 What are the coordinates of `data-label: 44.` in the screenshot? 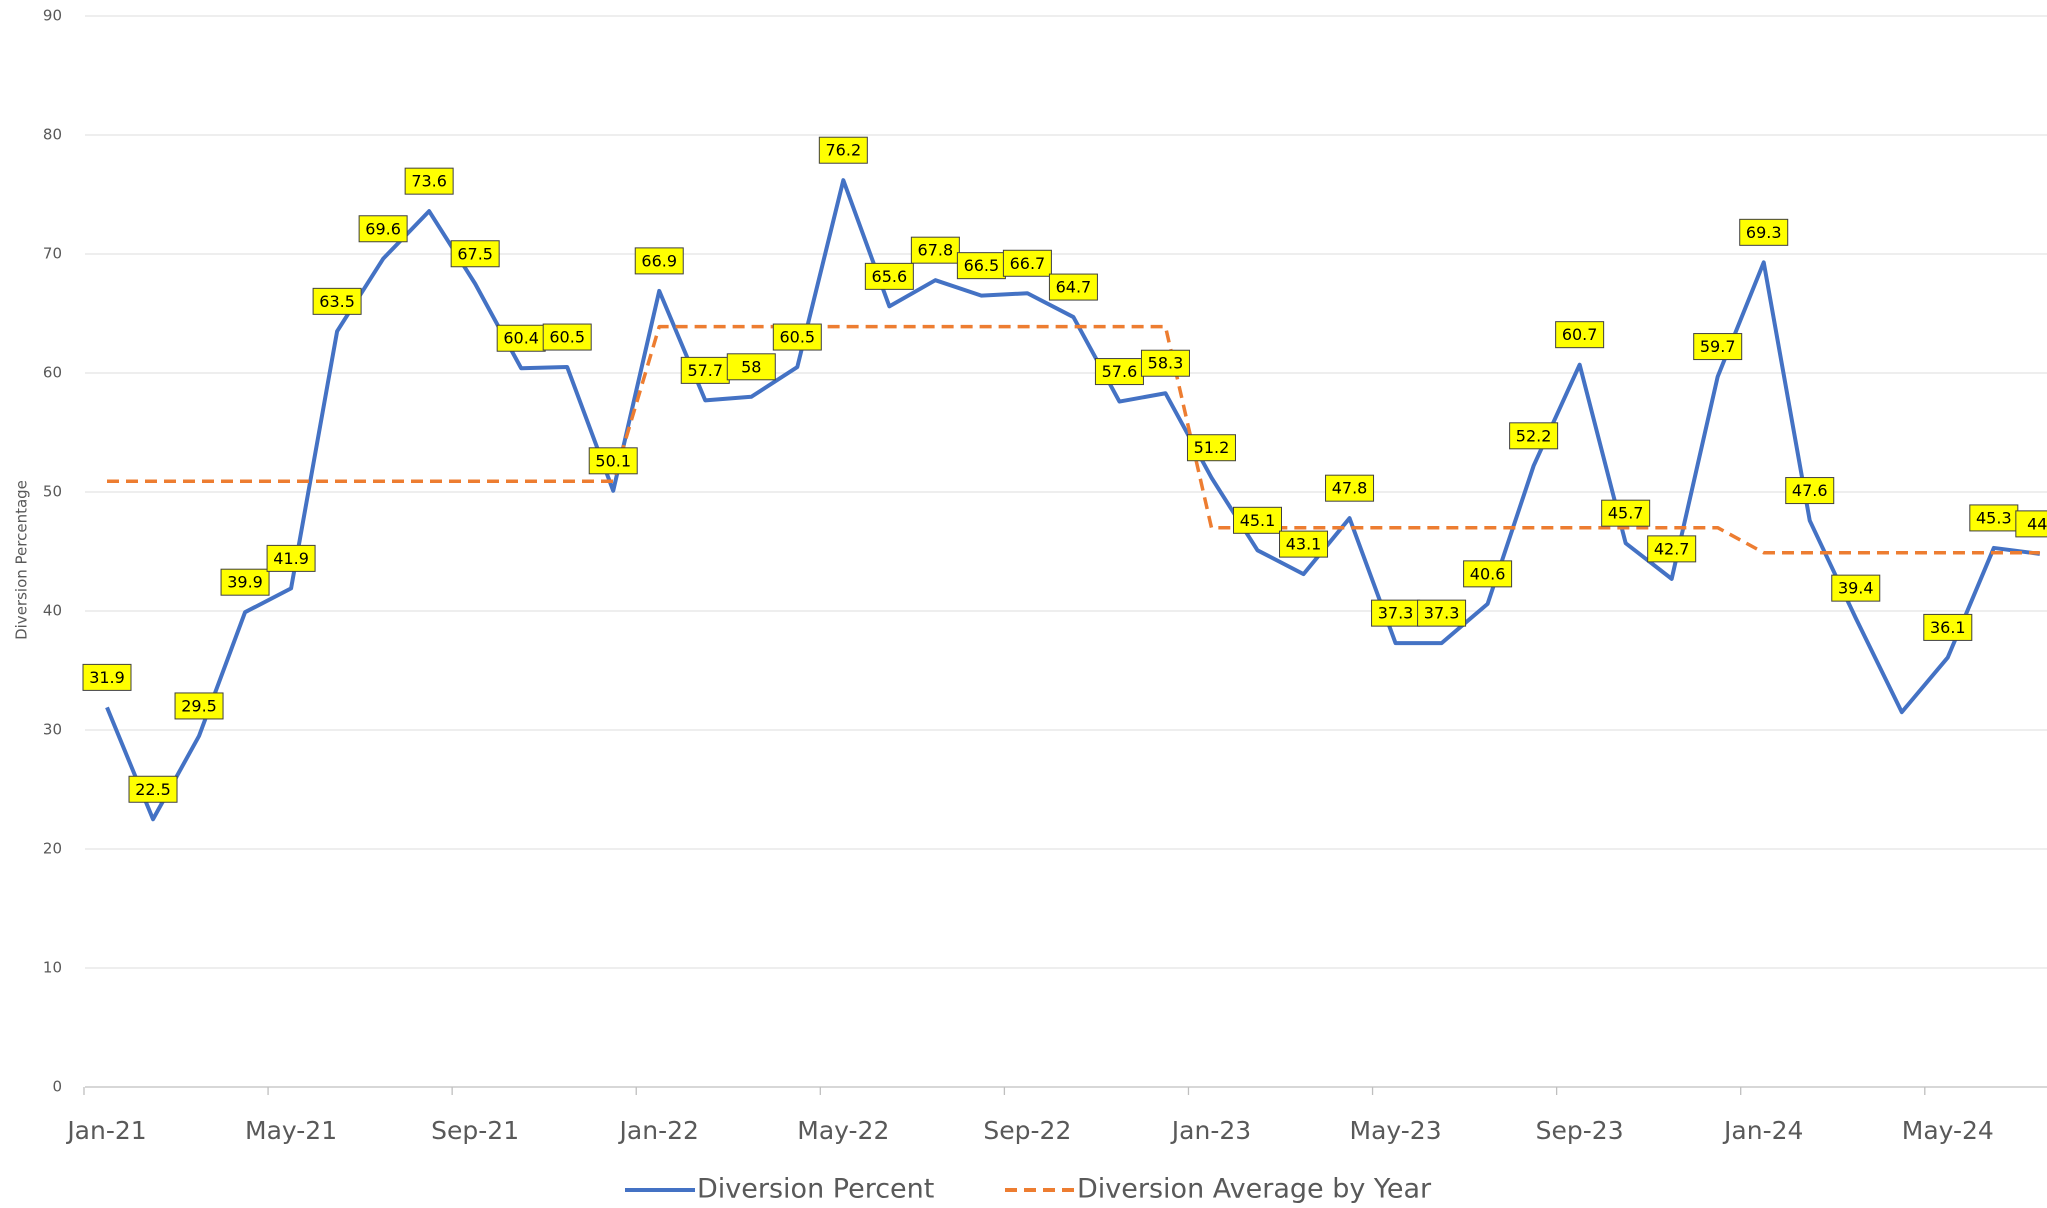 It's located at (2031, 524).